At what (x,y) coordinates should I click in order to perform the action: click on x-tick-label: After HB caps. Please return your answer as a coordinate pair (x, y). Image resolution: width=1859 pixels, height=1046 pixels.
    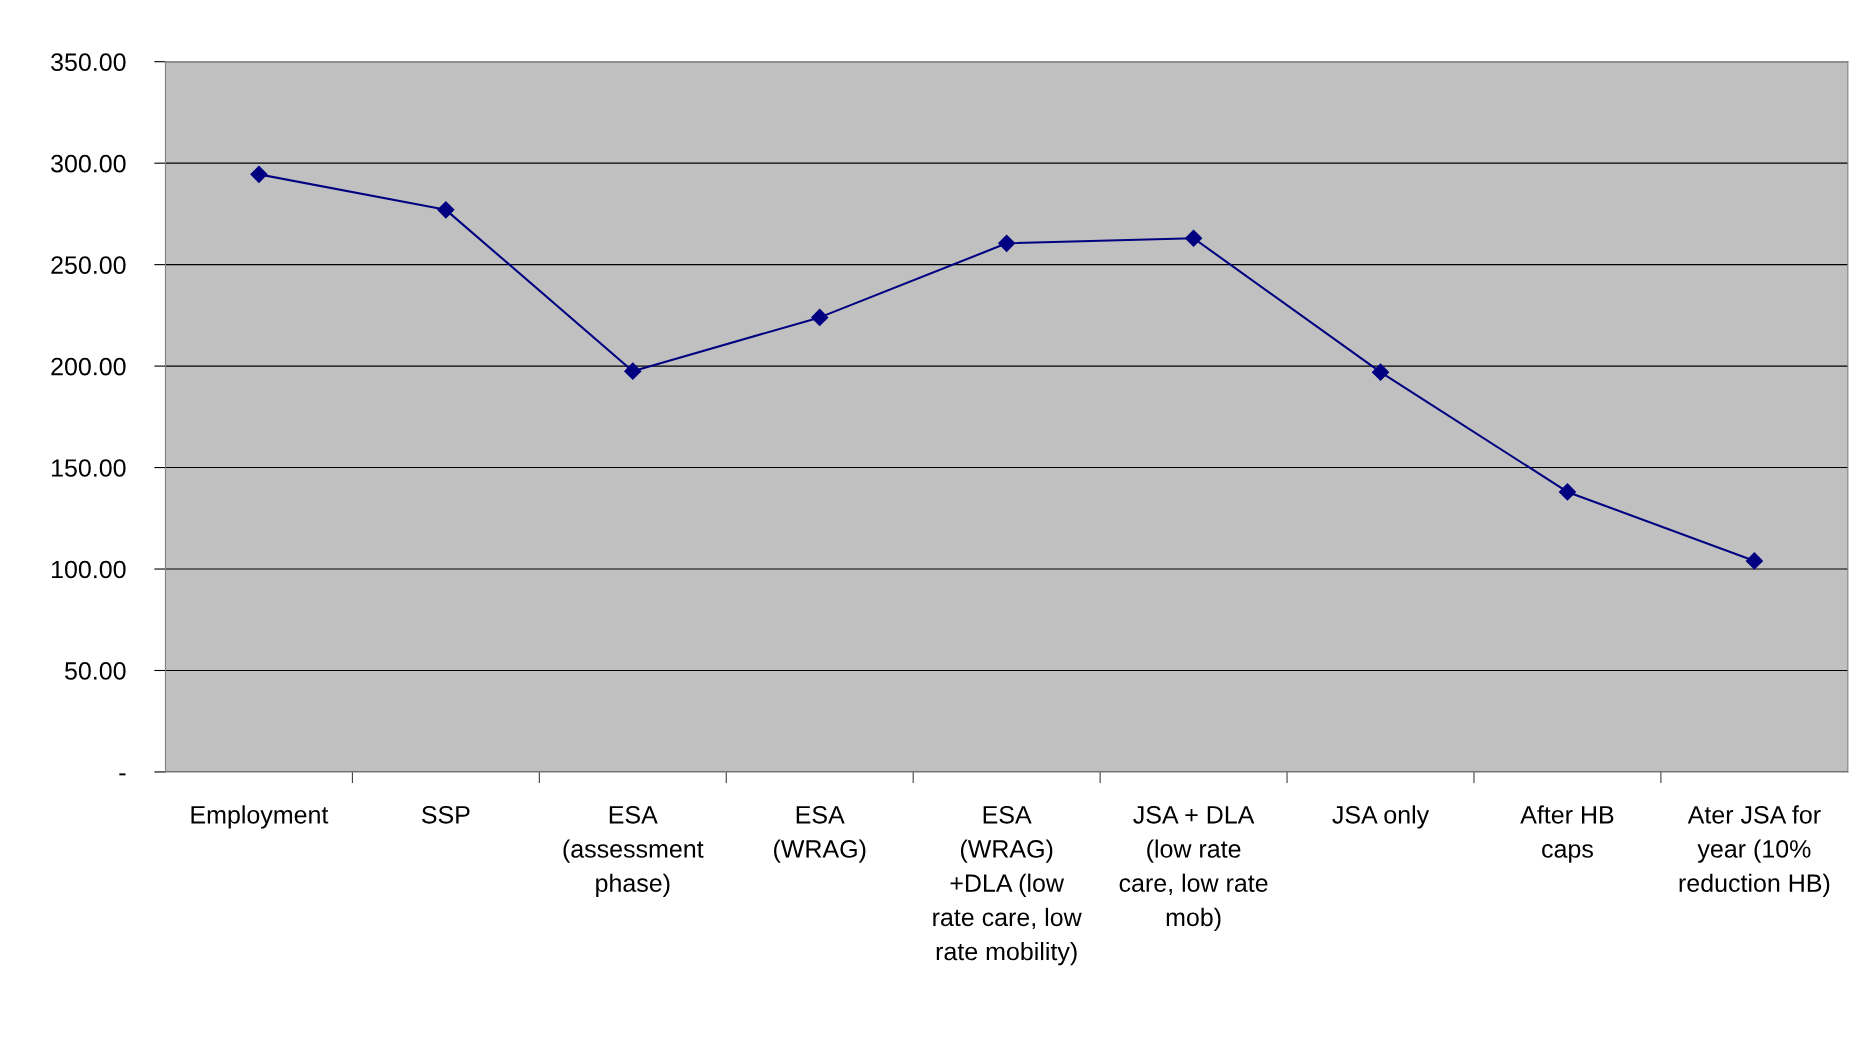
    Looking at the image, I should click on (1567, 834).